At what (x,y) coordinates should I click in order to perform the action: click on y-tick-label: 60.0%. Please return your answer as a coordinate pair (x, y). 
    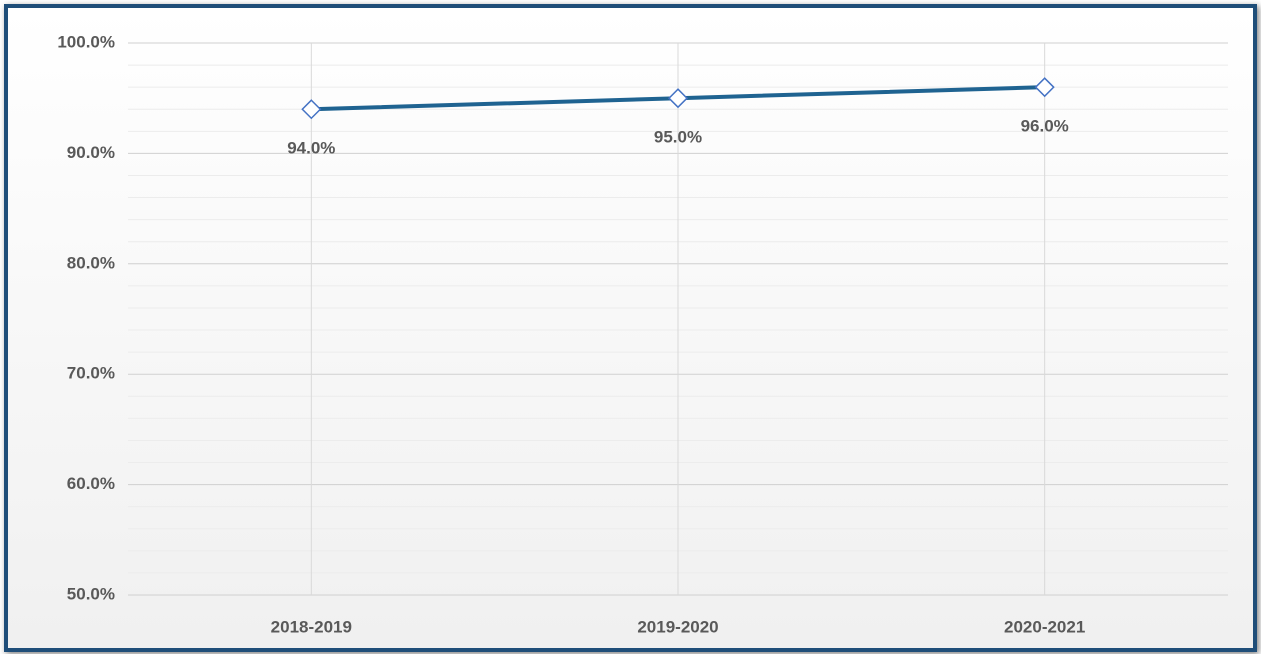
    Looking at the image, I should click on (91, 483).